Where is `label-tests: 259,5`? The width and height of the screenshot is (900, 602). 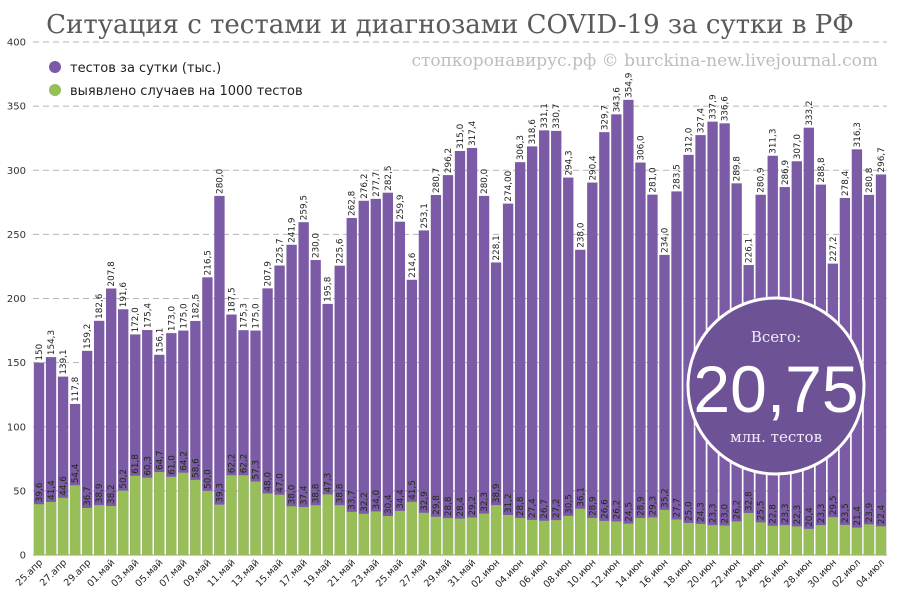
label-tests: 259,5 is located at coordinates (305, 207).